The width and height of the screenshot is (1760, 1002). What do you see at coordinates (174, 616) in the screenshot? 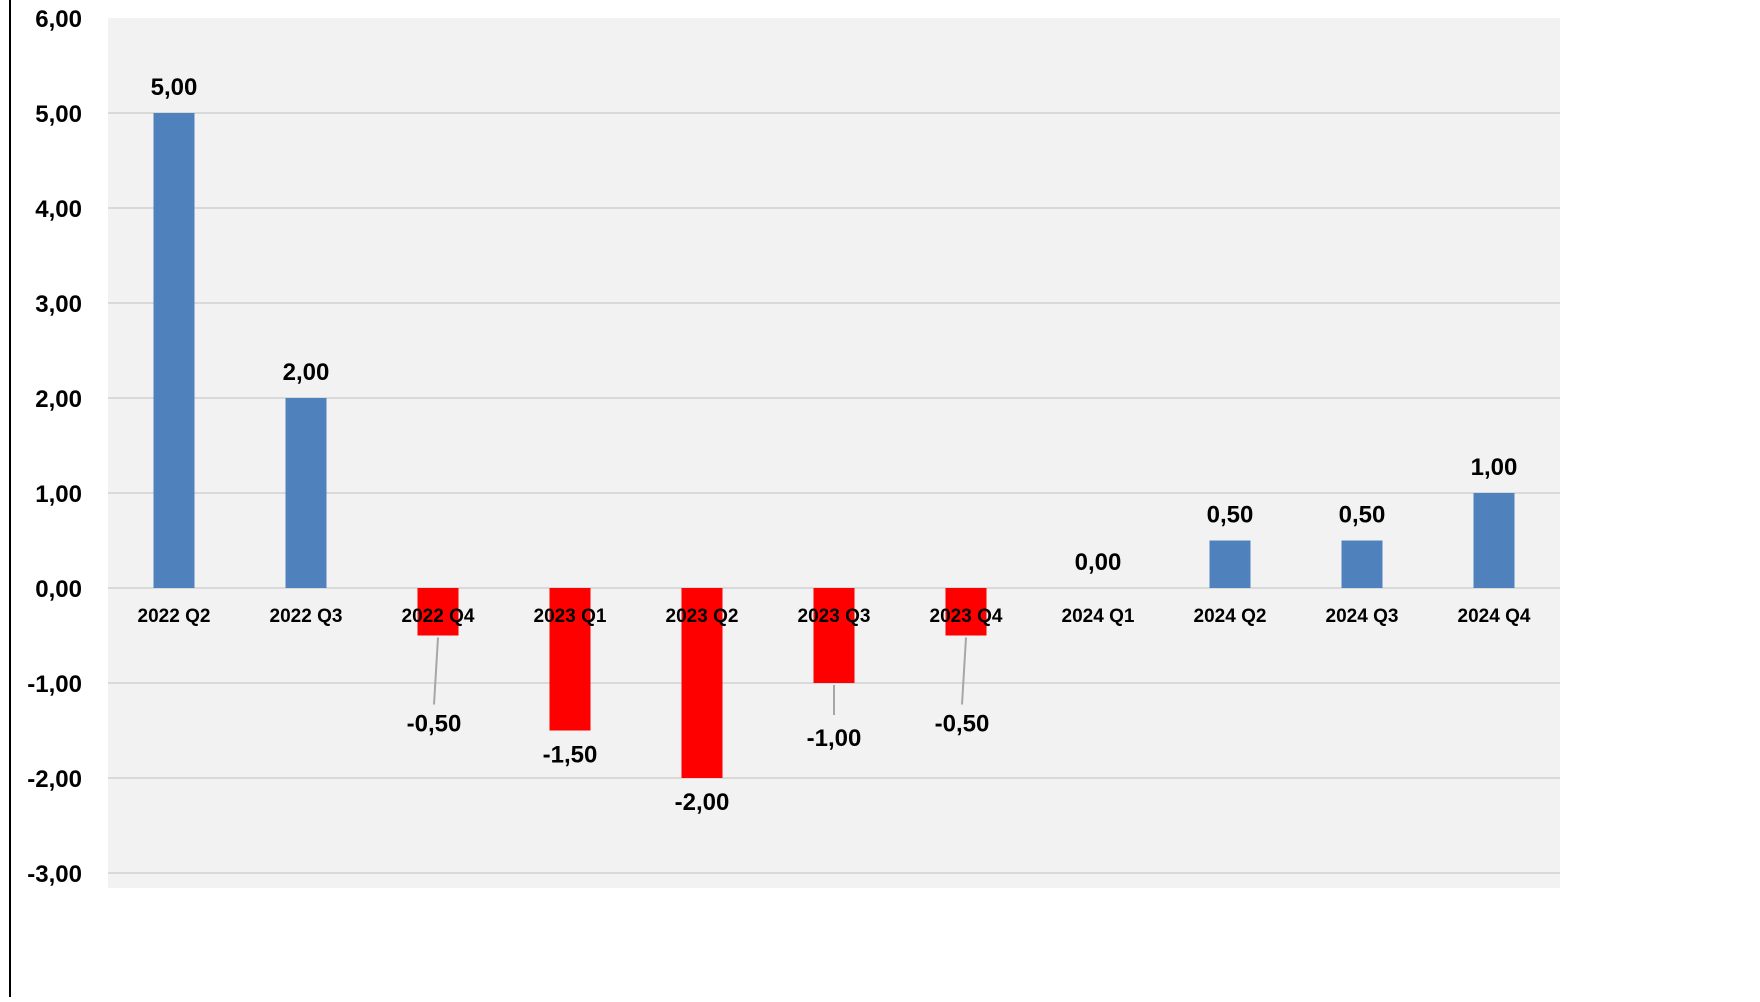
I see `x-tick-label: 2022 Q2` at bounding box center [174, 616].